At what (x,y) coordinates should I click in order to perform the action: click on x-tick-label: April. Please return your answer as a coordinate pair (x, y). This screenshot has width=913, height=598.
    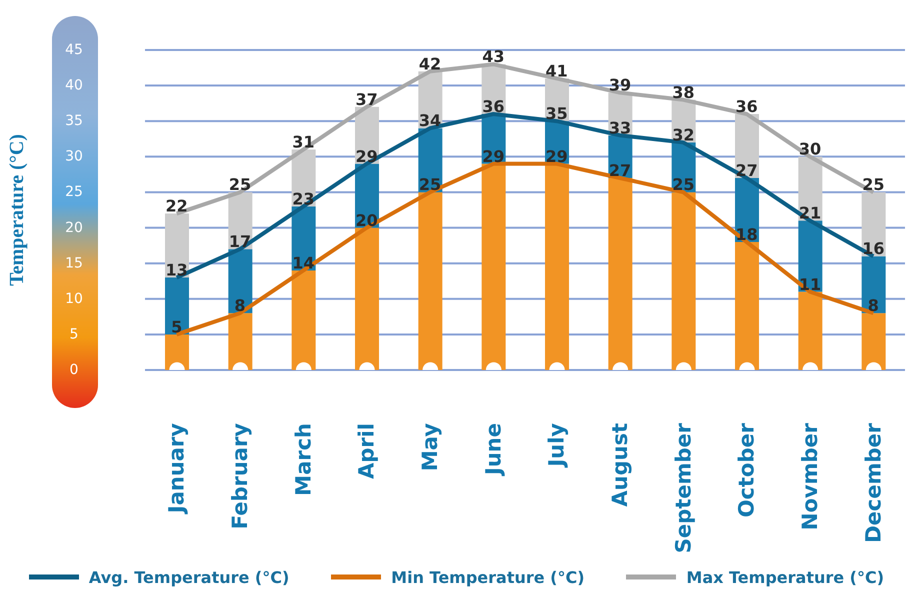
    Looking at the image, I should click on (366, 451).